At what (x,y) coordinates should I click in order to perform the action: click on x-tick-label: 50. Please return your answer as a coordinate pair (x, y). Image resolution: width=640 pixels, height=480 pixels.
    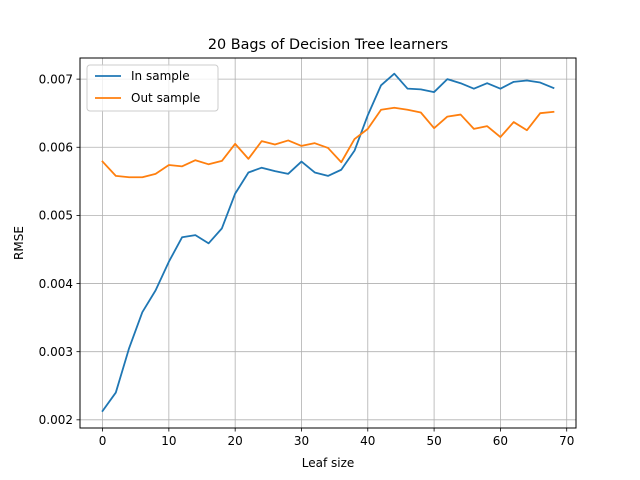
    Looking at the image, I should click on (433, 441).